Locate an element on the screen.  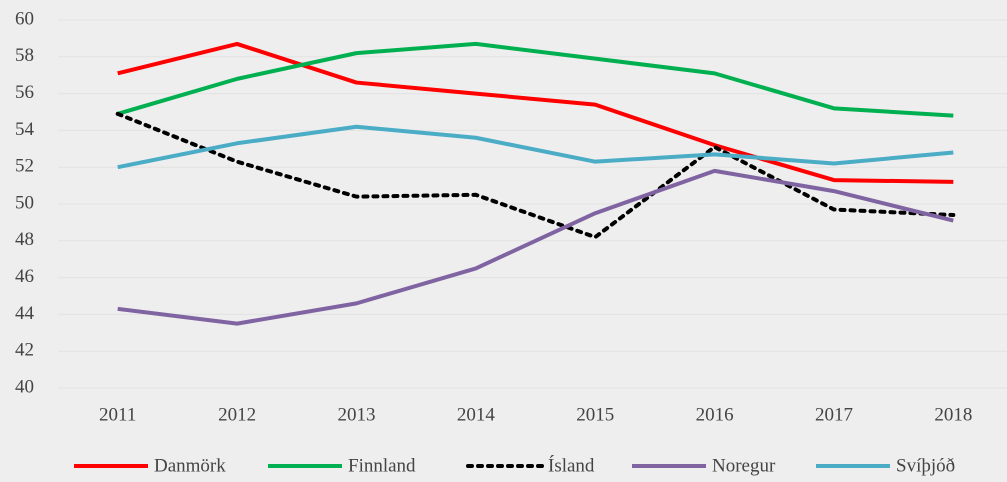
x-tick-label: 2011 is located at coordinates (117, 414).